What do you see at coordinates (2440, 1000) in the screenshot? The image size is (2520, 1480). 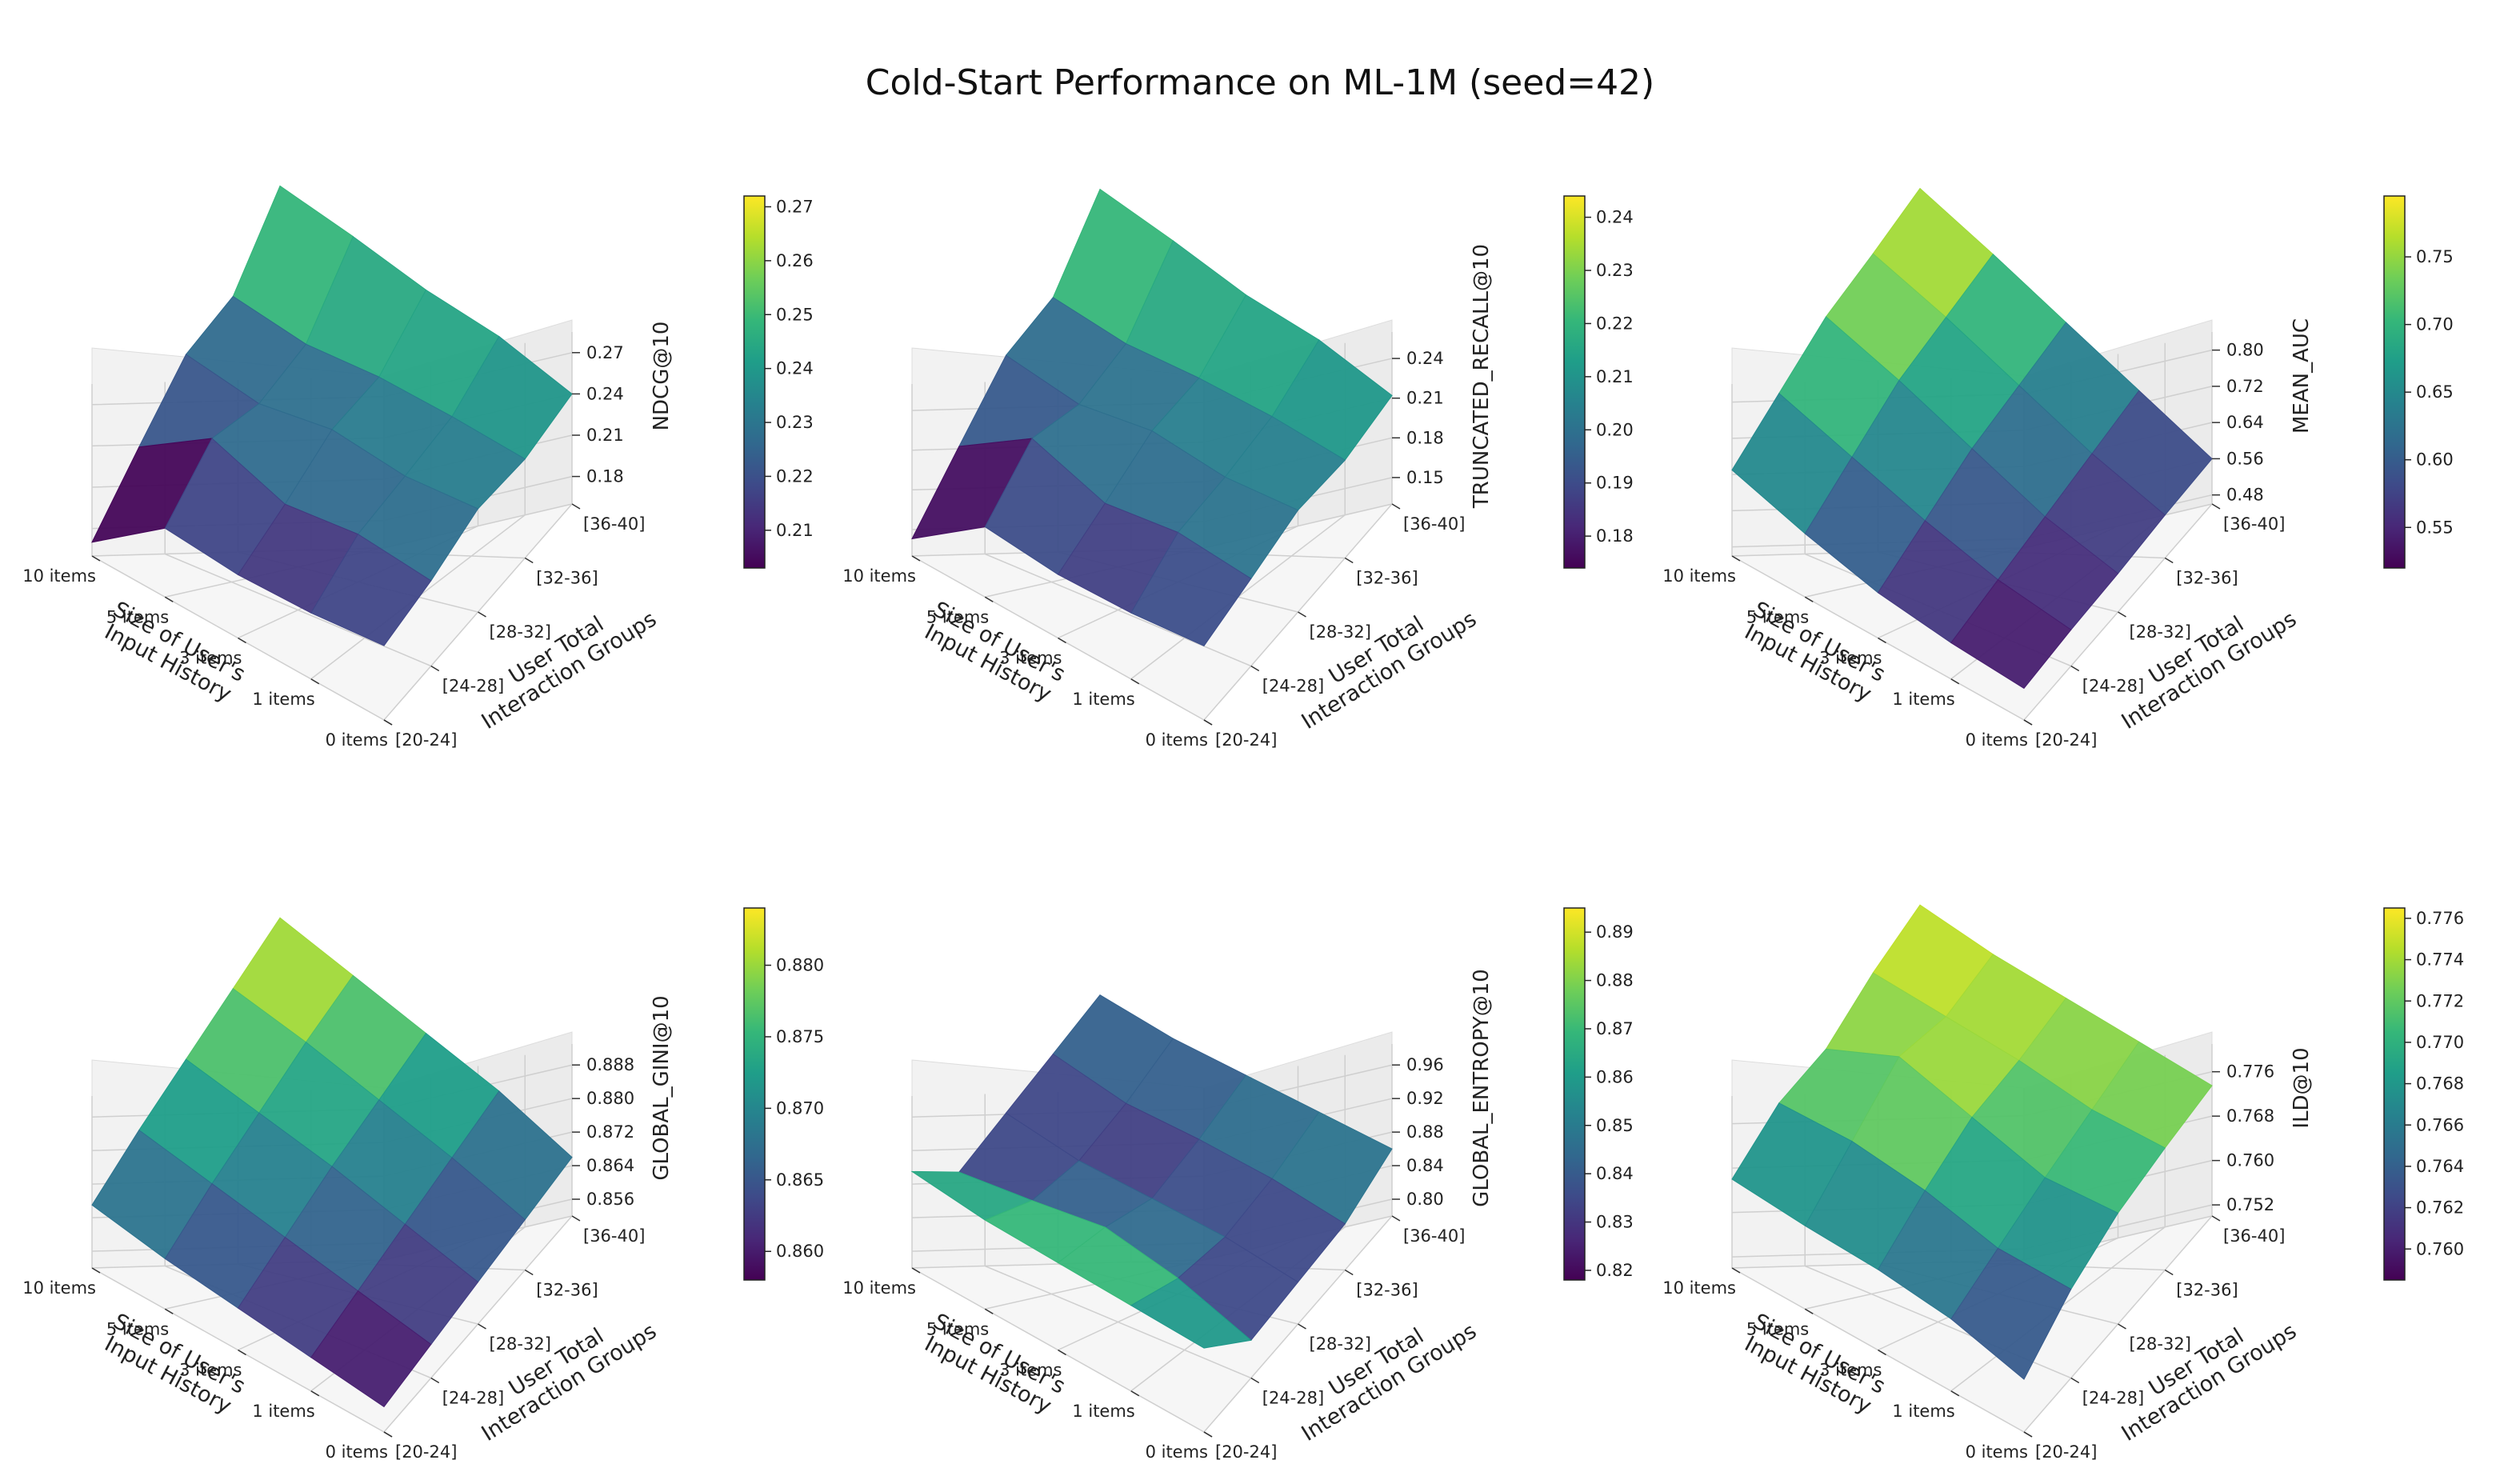 I see `colorbar-tick-label: 0.772` at bounding box center [2440, 1000].